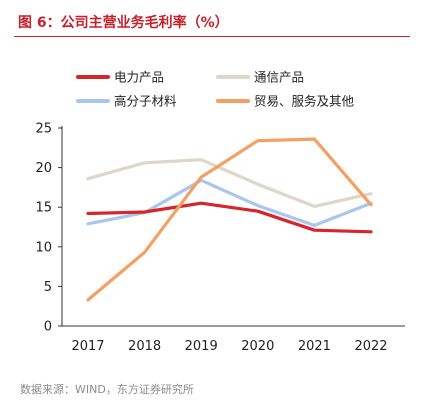 Image resolution: width=424 pixels, height=411 pixels. What do you see at coordinates (279, 77) in the screenshot?
I see `legend-label: 通信产品` at bounding box center [279, 77].